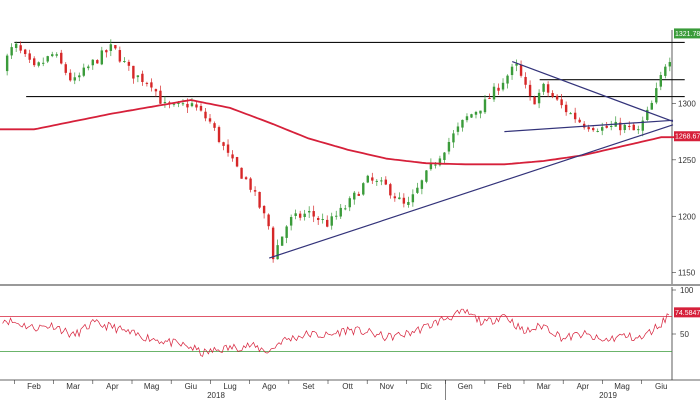 This screenshot has width=700, height=405. What do you see at coordinates (191, 386) in the screenshot?
I see `x-tick-label-4: Giu` at bounding box center [191, 386].